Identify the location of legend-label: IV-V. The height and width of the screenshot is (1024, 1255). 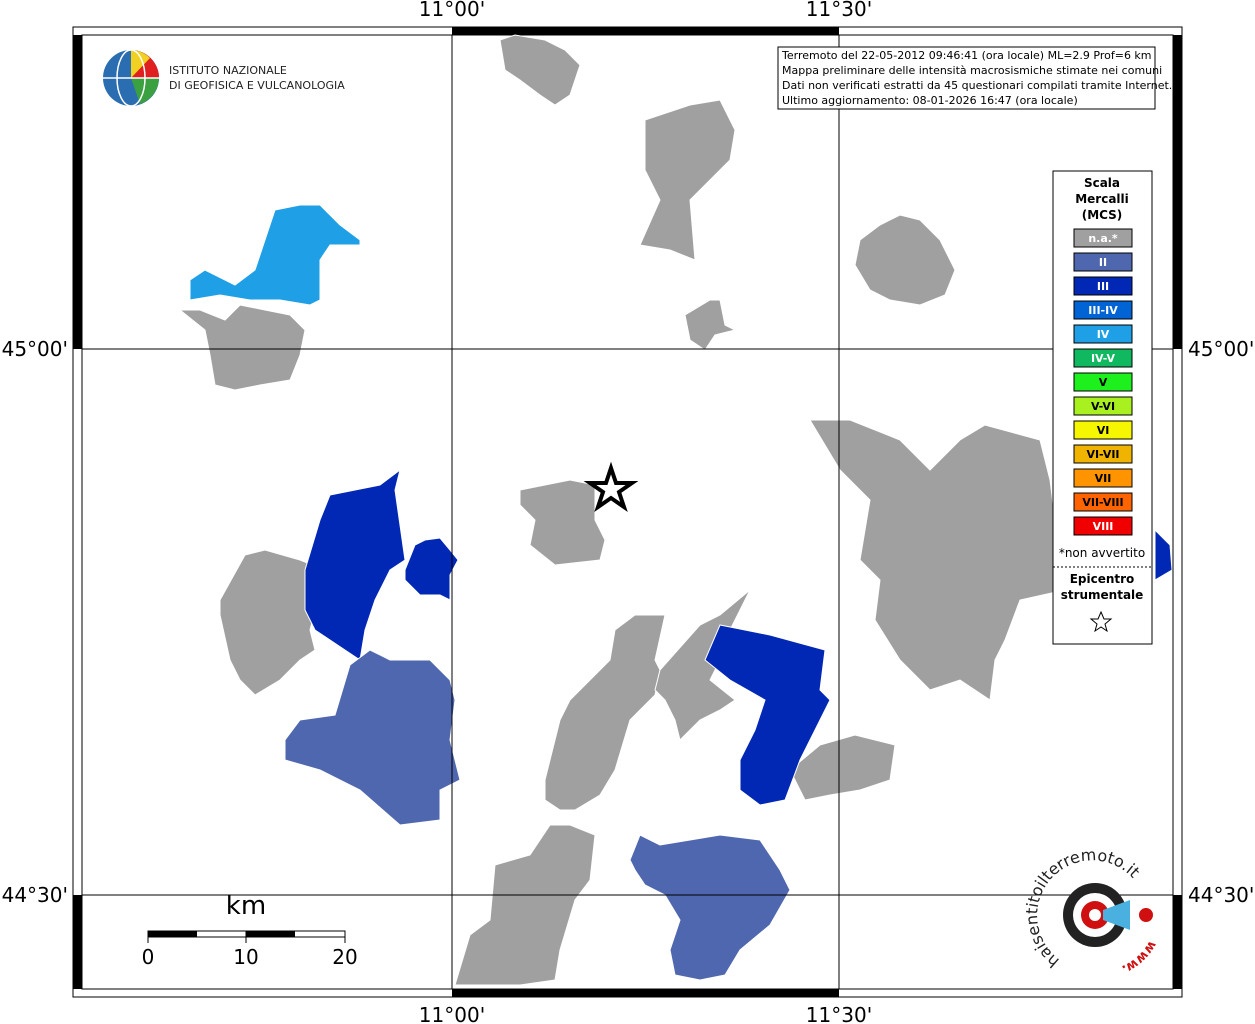
(1103, 358).